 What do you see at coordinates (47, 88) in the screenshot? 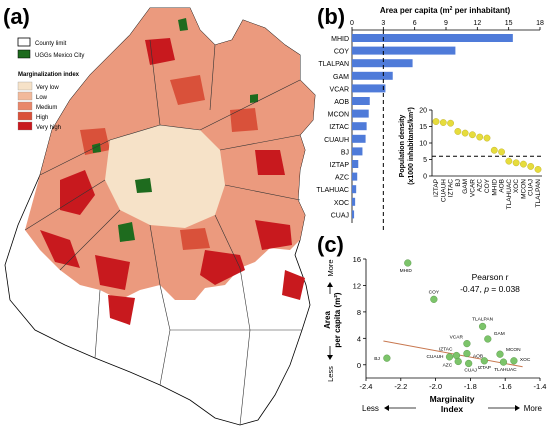
I see `marginalization-level-label: Very low` at bounding box center [47, 88].